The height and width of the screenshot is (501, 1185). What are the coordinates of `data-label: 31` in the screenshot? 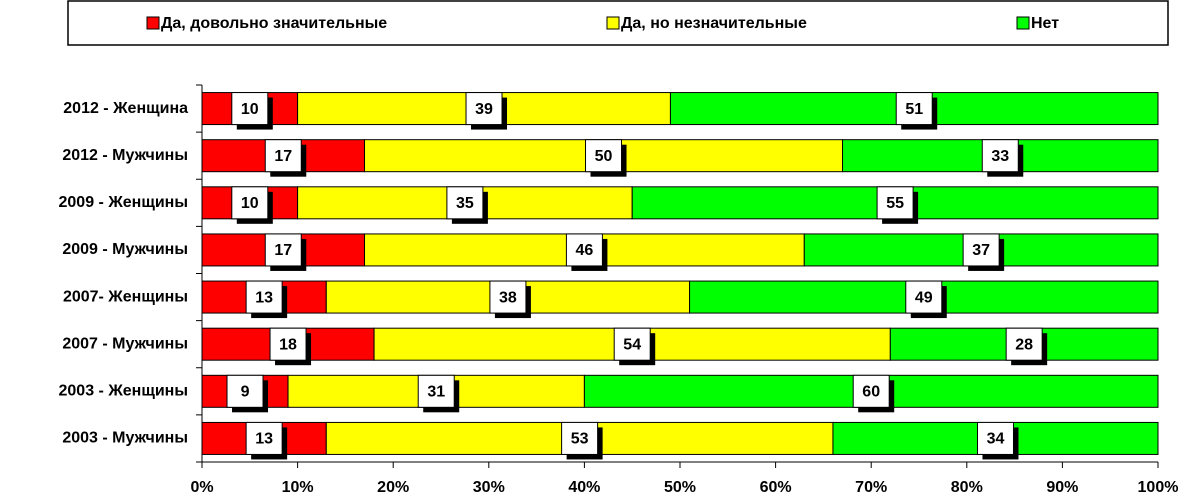 It's located at (436, 392).